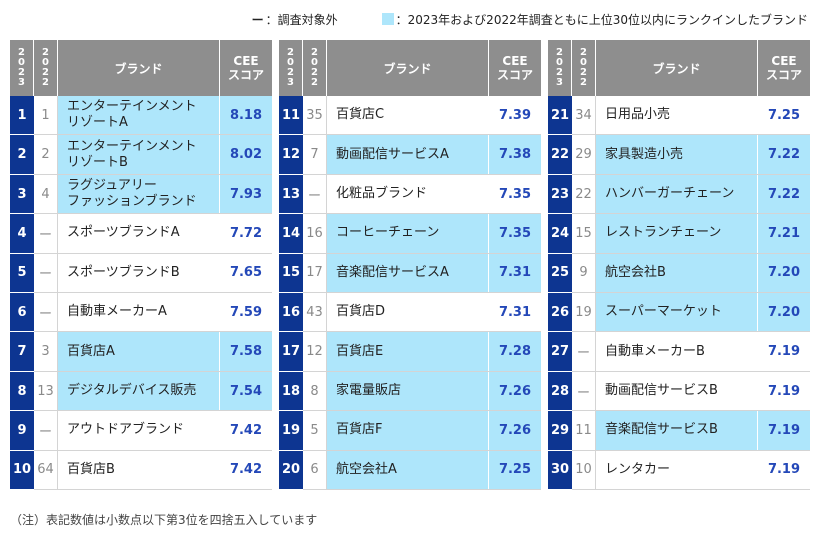  What do you see at coordinates (291, 352) in the screenshot?
I see `rank-2023-cell: 17` at bounding box center [291, 352].